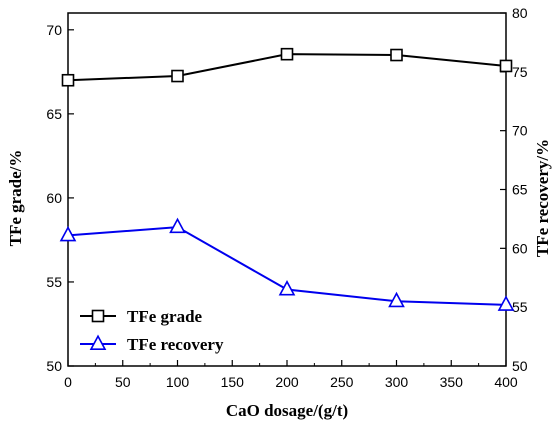  I want to click on x-tick-label: 100, so click(178, 382).